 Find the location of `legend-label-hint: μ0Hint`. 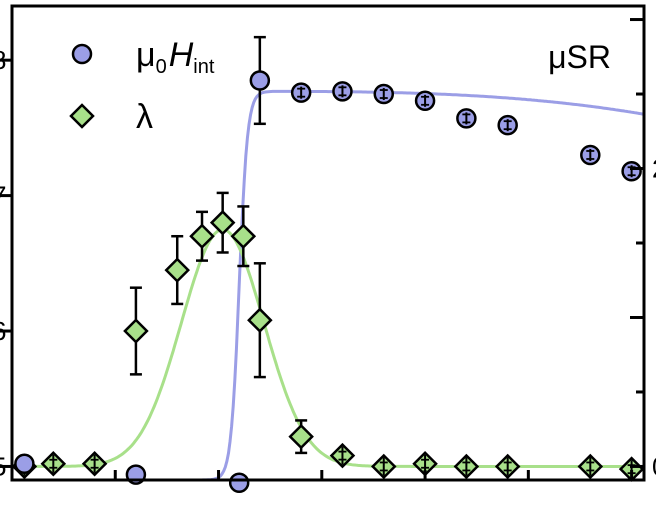

legend-label-hint: μ0Hint is located at coordinates (175, 57).